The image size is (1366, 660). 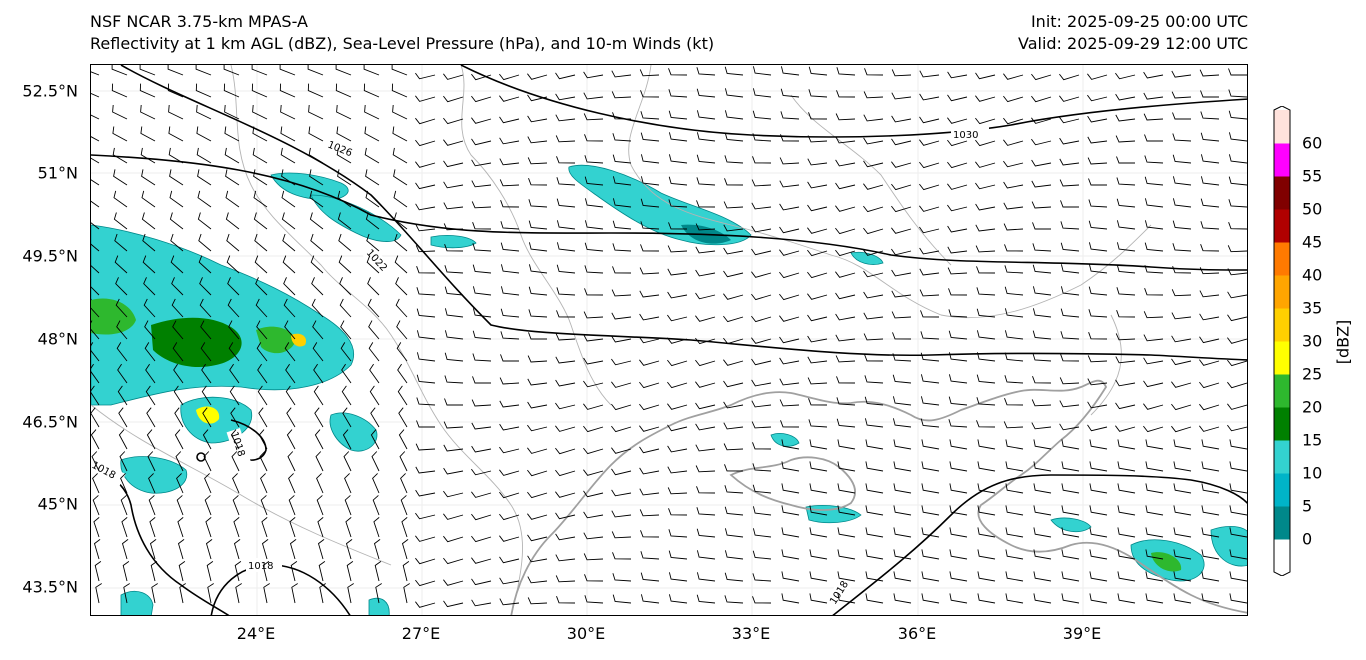 I want to click on lon-label-33: 33°E, so click(x=751, y=633).